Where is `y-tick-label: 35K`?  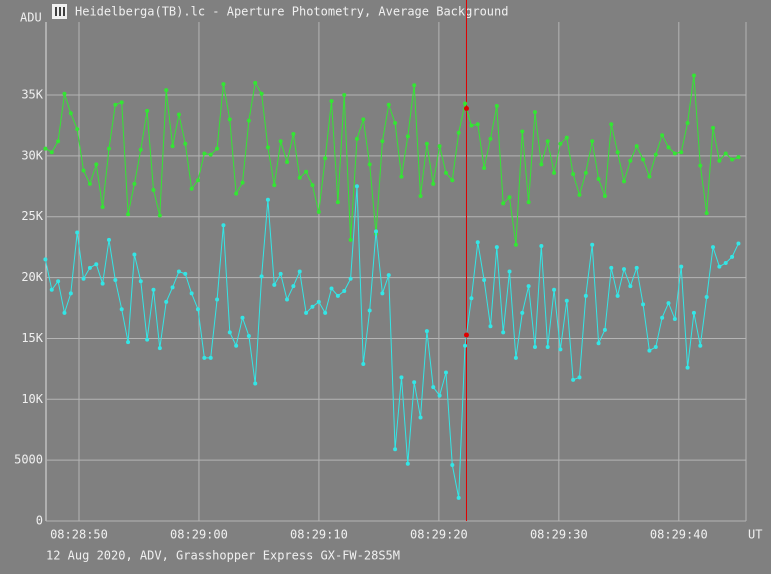
y-tick-label: 35K is located at coordinates (32, 95).